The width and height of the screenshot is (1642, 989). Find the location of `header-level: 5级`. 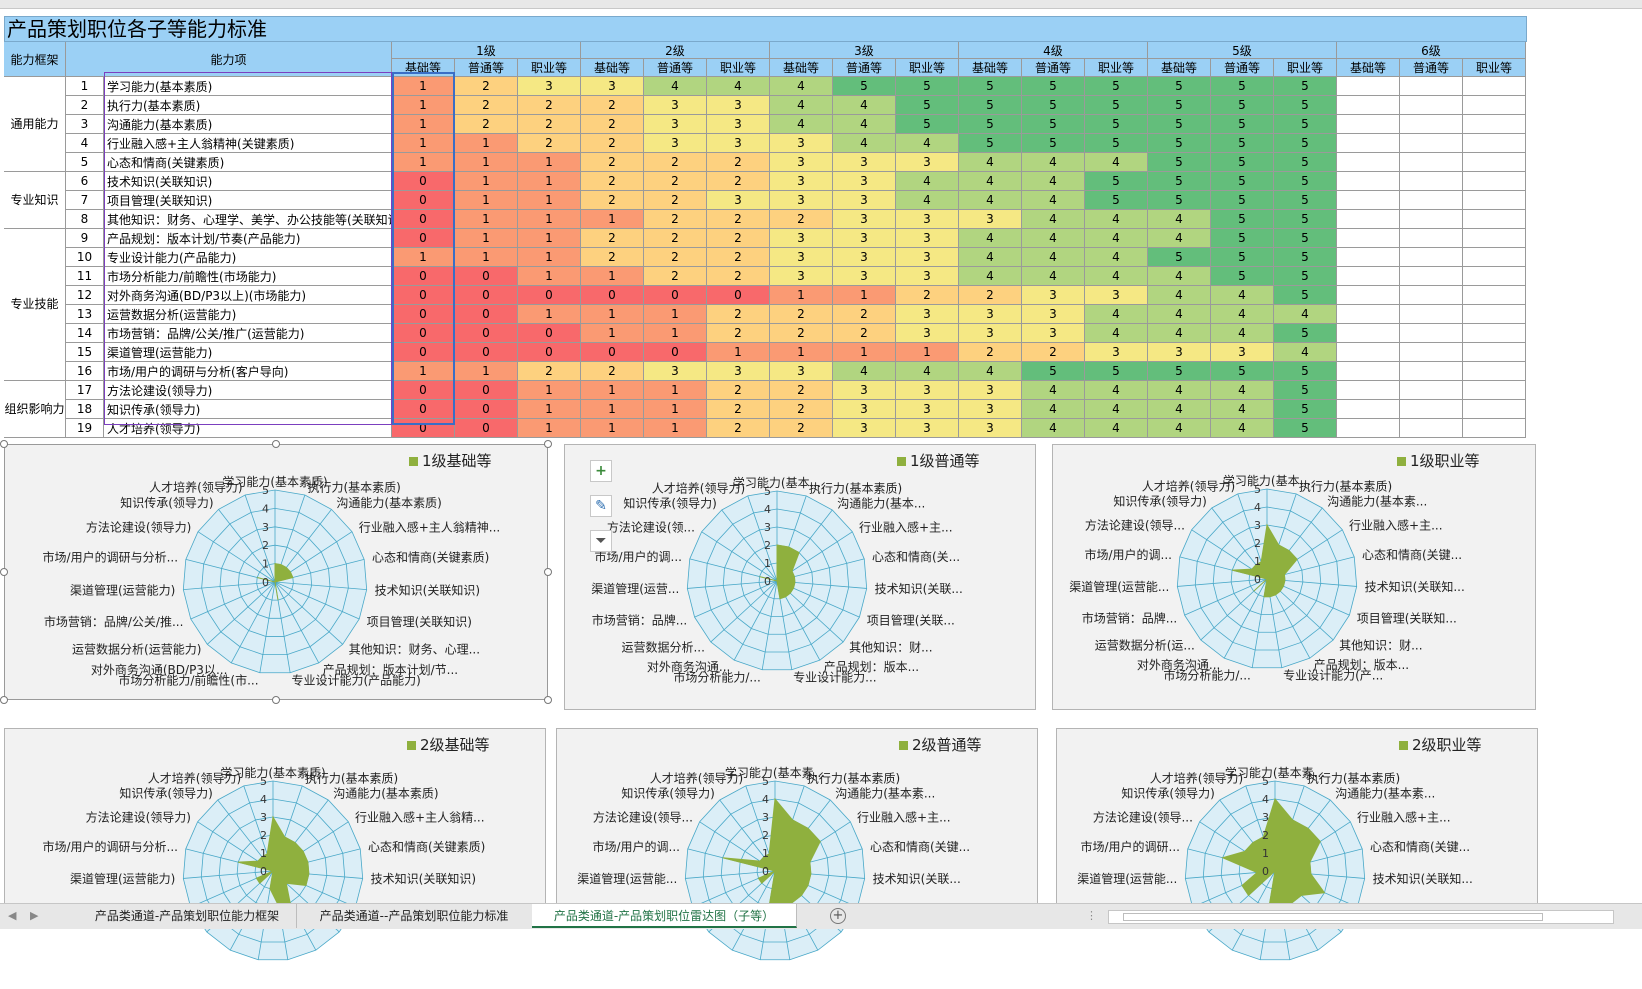

header-level: 5级 is located at coordinates (1242, 50).